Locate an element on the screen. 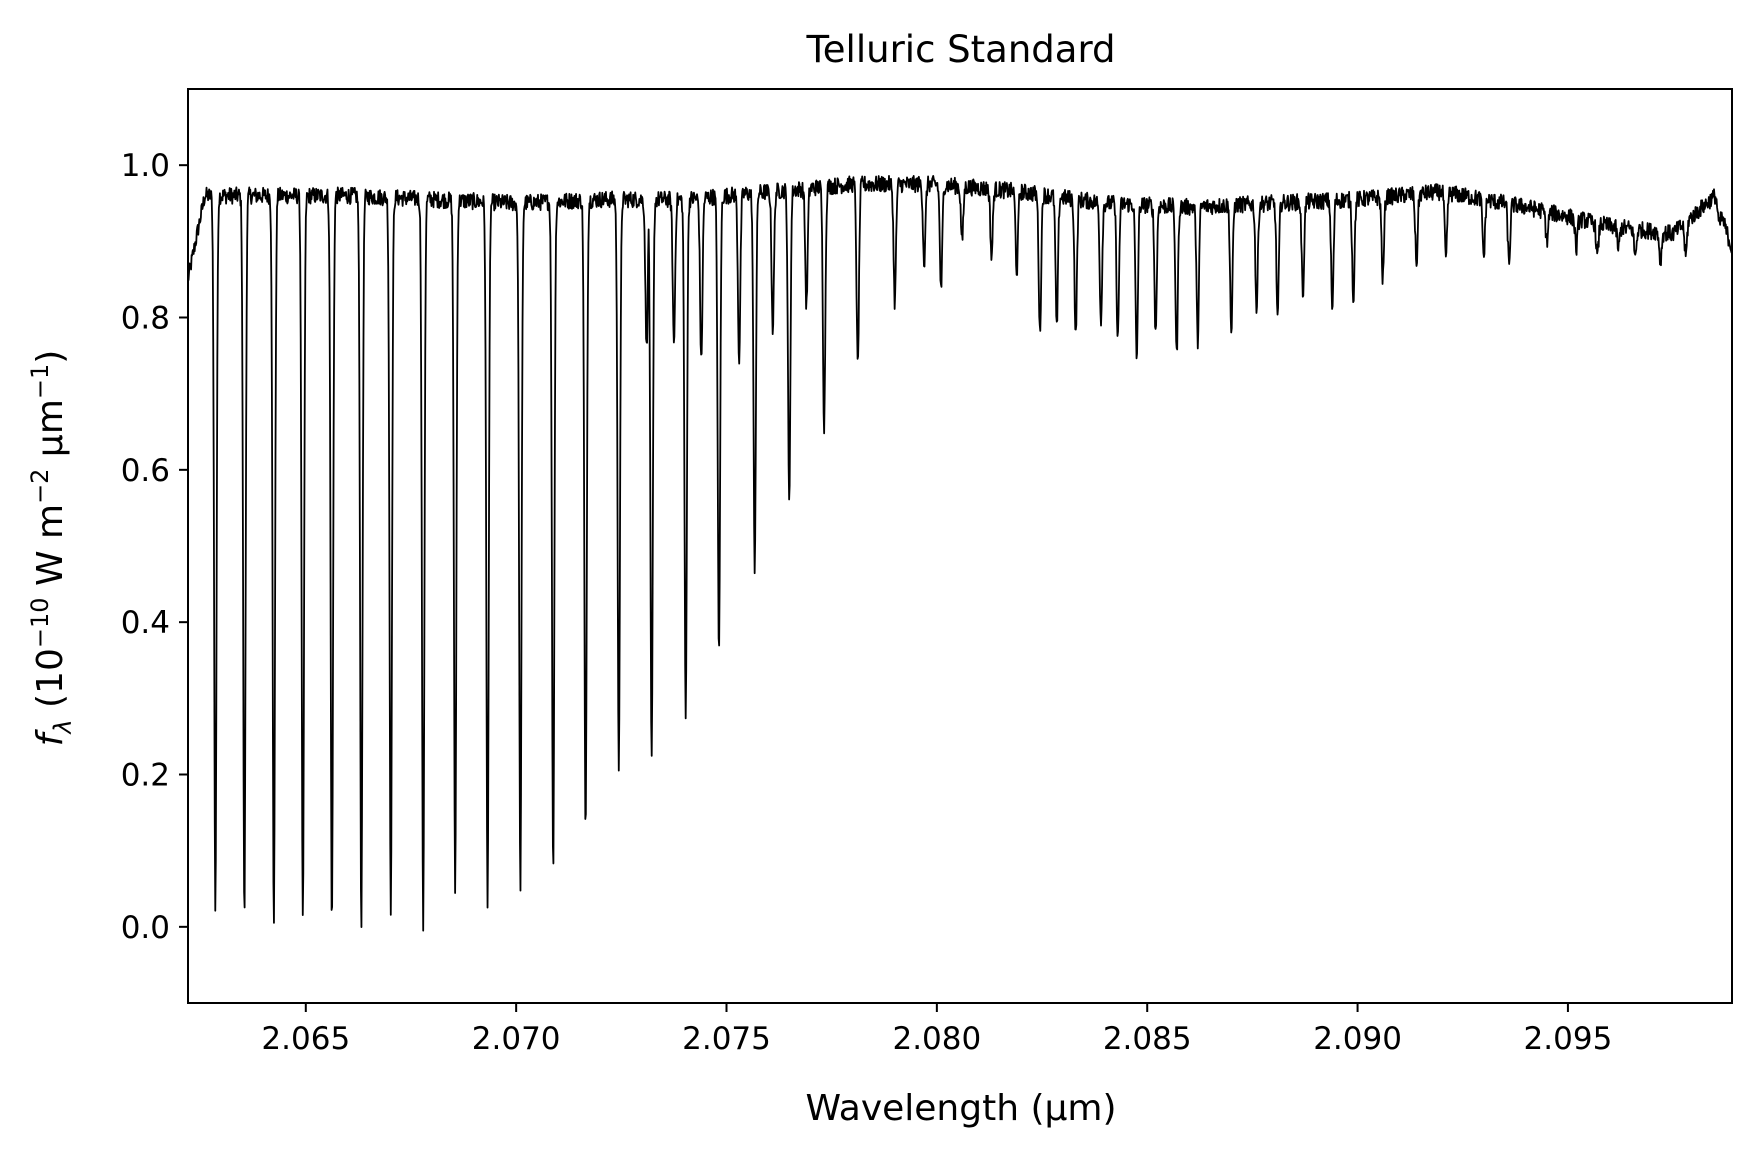  x-tick-label: 2.075 is located at coordinates (726, 1039).